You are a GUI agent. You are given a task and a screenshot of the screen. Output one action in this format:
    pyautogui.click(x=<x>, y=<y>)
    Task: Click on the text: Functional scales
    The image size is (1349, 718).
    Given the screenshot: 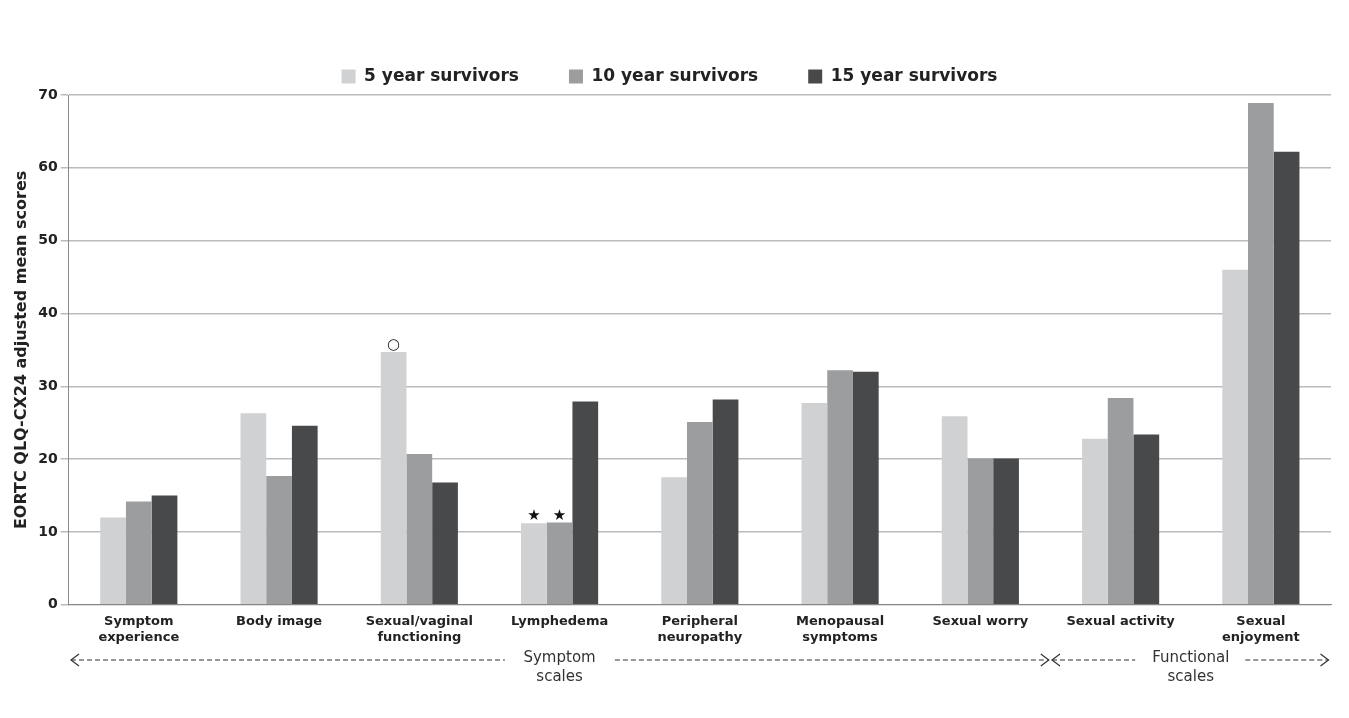 What is the action you would take?
    pyautogui.click(x=1191, y=667)
    